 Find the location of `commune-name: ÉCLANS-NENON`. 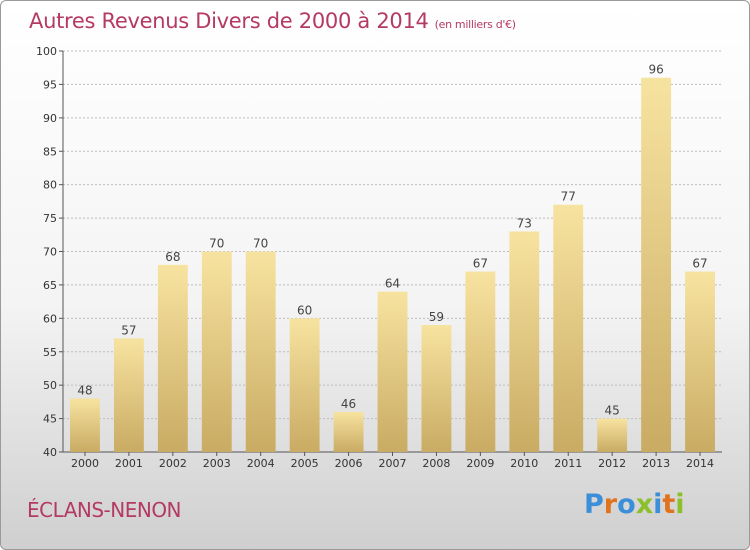

commune-name: ÉCLANS-NENON is located at coordinates (104, 510).